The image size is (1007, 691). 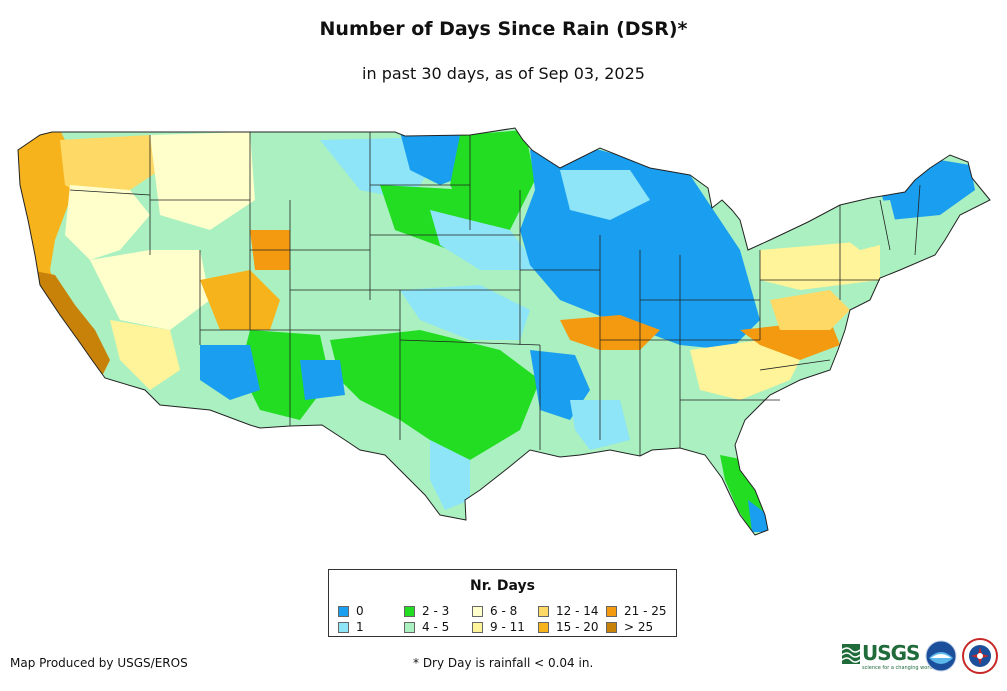 What do you see at coordinates (436, 611) in the screenshot?
I see `legend-label-2-3: 2 - 3` at bounding box center [436, 611].